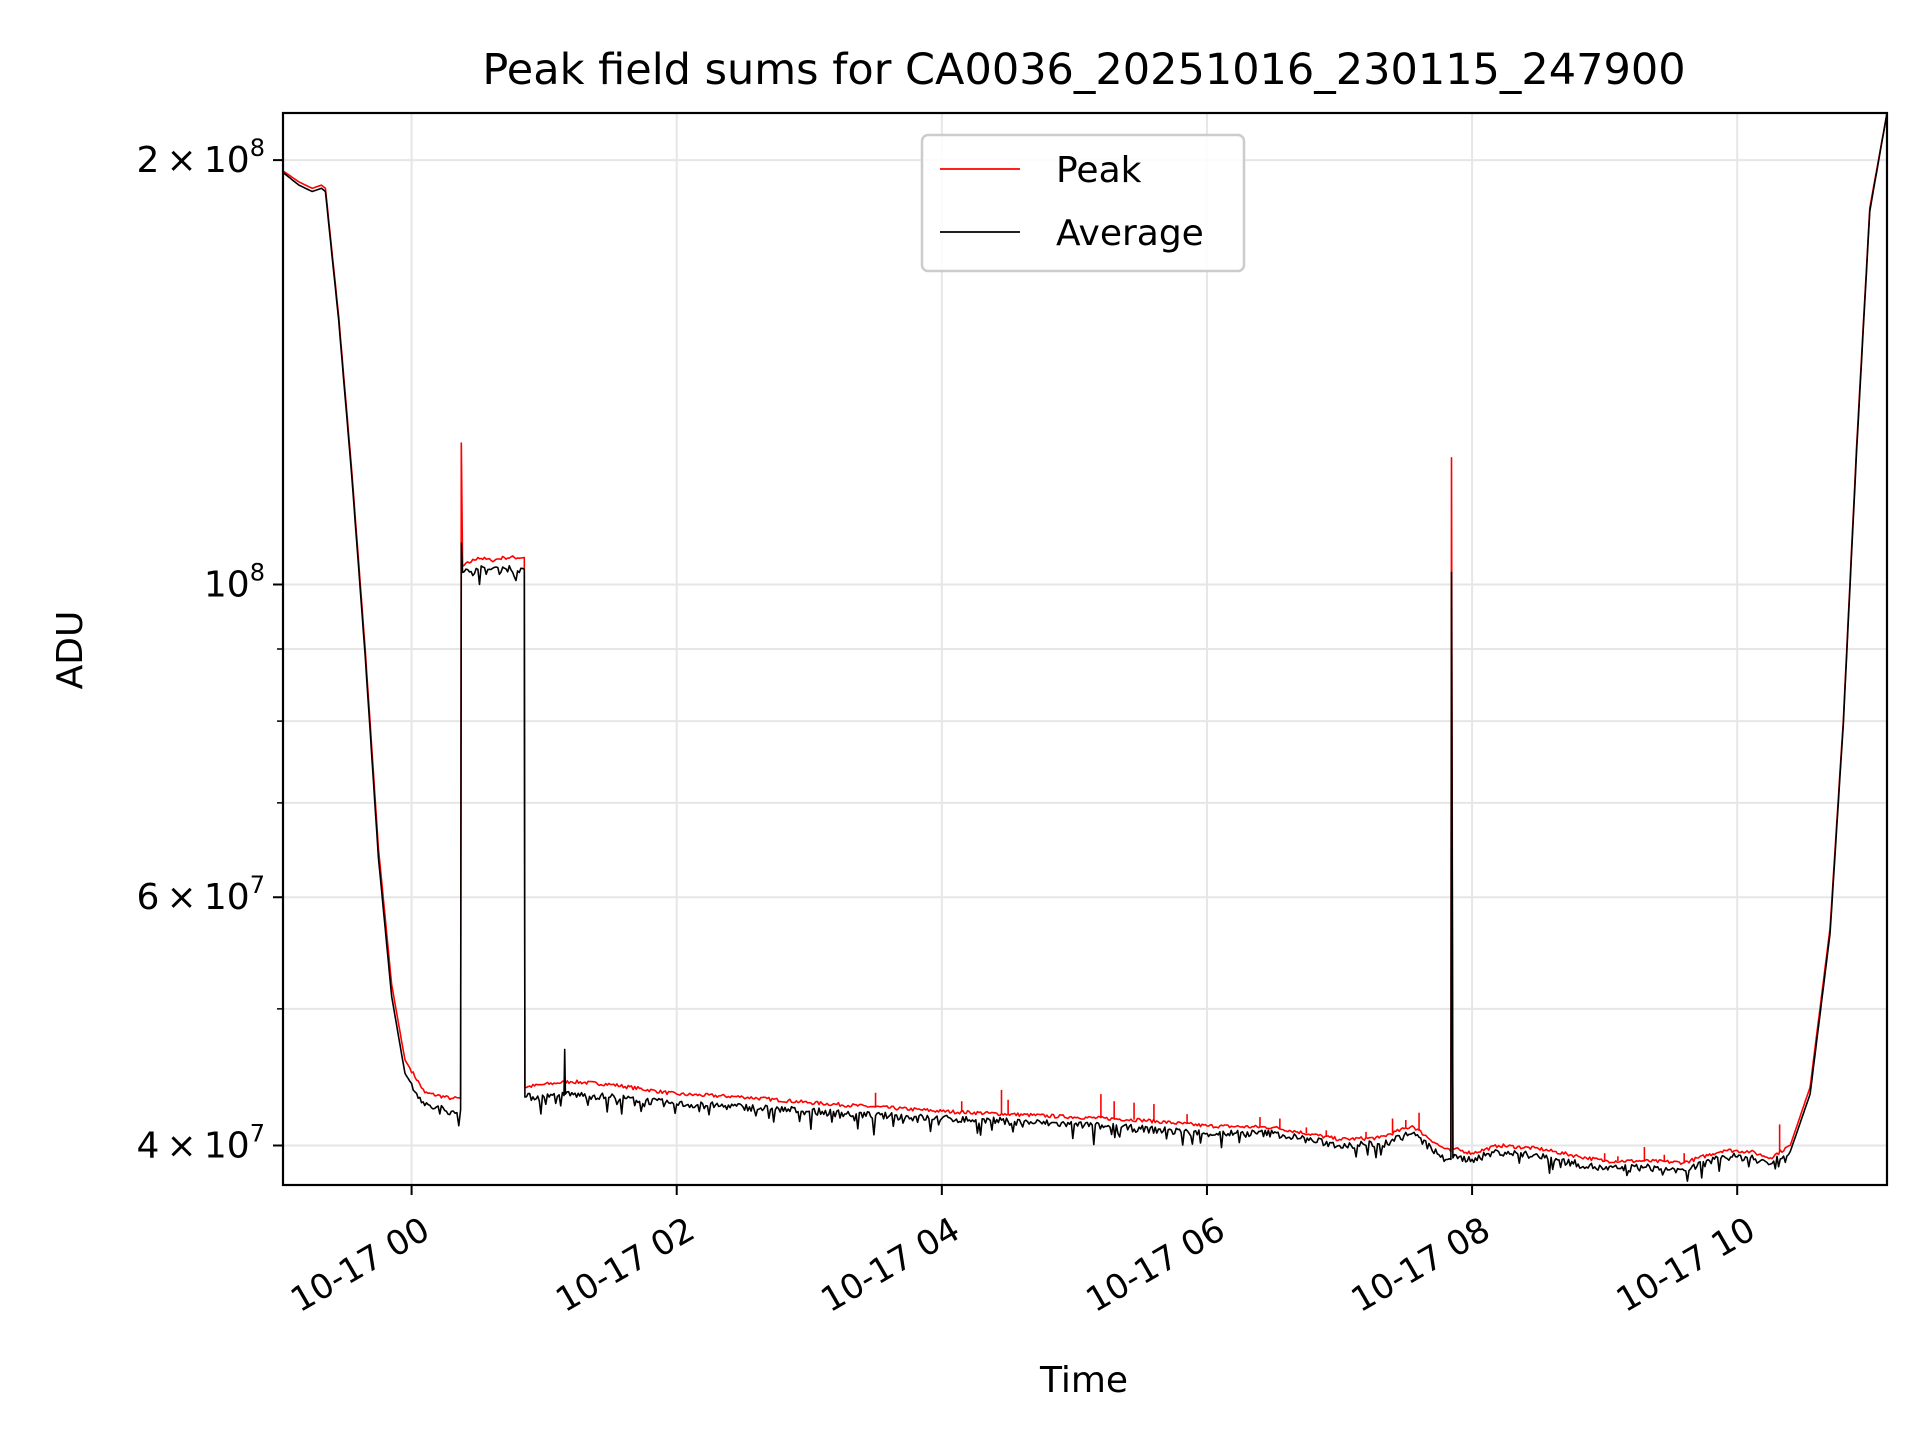 The width and height of the screenshot is (1920, 1440). What do you see at coordinates (200, 894) in the screenshot?
I see `y-tick-label: 6 × 107` at bounding box center [200, 894].